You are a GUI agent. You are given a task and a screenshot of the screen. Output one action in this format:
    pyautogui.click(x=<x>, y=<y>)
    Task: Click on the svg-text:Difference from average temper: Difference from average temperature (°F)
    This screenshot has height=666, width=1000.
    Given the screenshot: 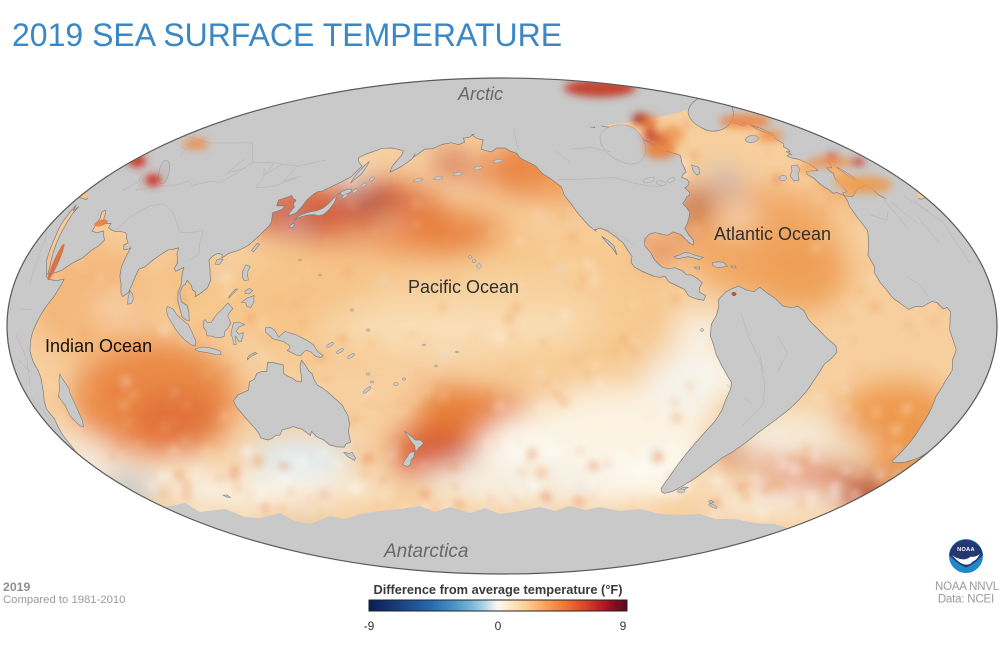 What is the action you would take?
    pyautogui.click(x=497, y=589)
    